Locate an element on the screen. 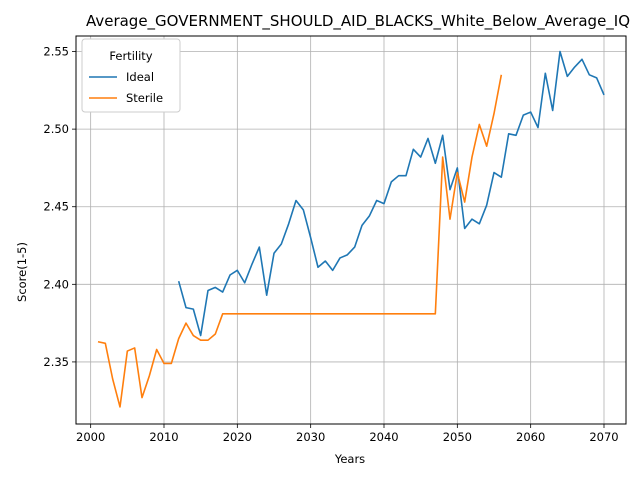 The height and width of the screenshot is (480, 640). y-tick-label: 2.55 is located at coordinates (56, 52).